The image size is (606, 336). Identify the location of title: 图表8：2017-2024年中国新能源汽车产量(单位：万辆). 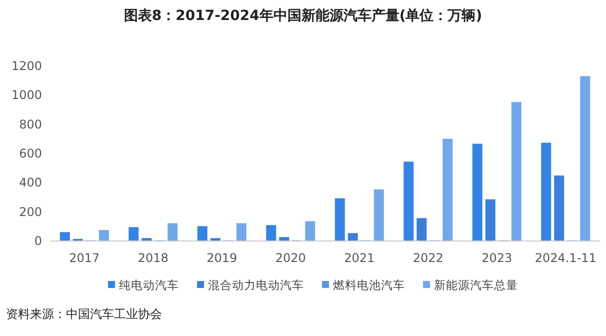
(303, 16).